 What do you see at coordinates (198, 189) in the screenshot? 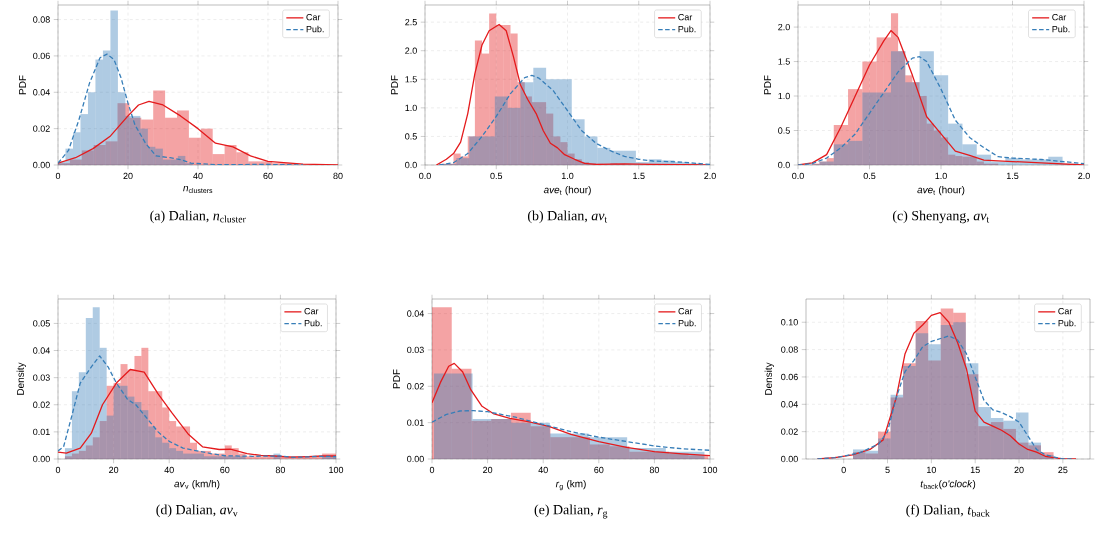
I see `x-axis-title: n$_{clusters}$` at bounding box center [198, 189].